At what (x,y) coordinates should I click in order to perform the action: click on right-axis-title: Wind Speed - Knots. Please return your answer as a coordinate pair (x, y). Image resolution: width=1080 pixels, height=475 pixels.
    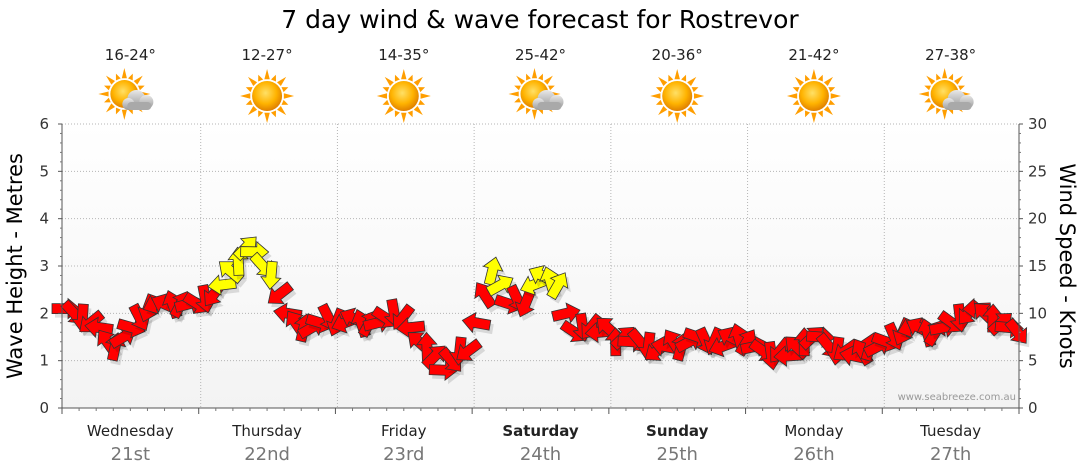
    Looking at the image, I should click on (1067, 265).